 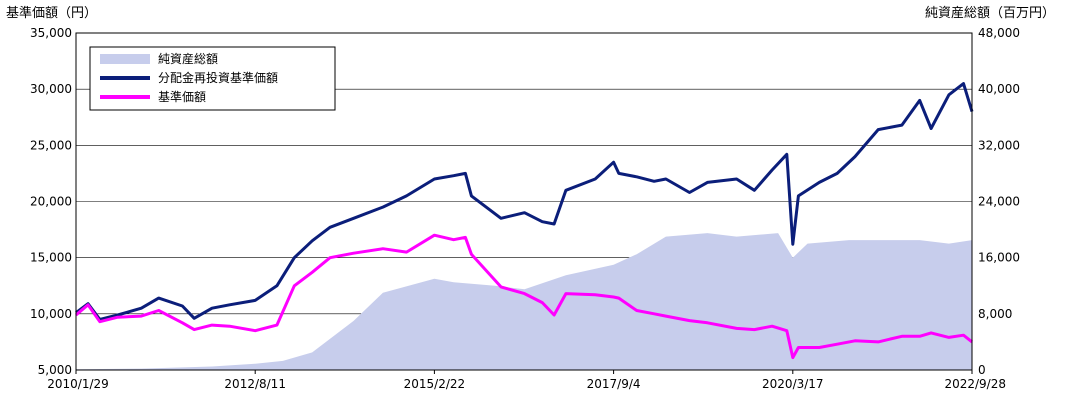 What do you see at coordinates (188, 58) in the screenshot?
I see `legend-label: 純資産総額` at bounding box center [188, 58].